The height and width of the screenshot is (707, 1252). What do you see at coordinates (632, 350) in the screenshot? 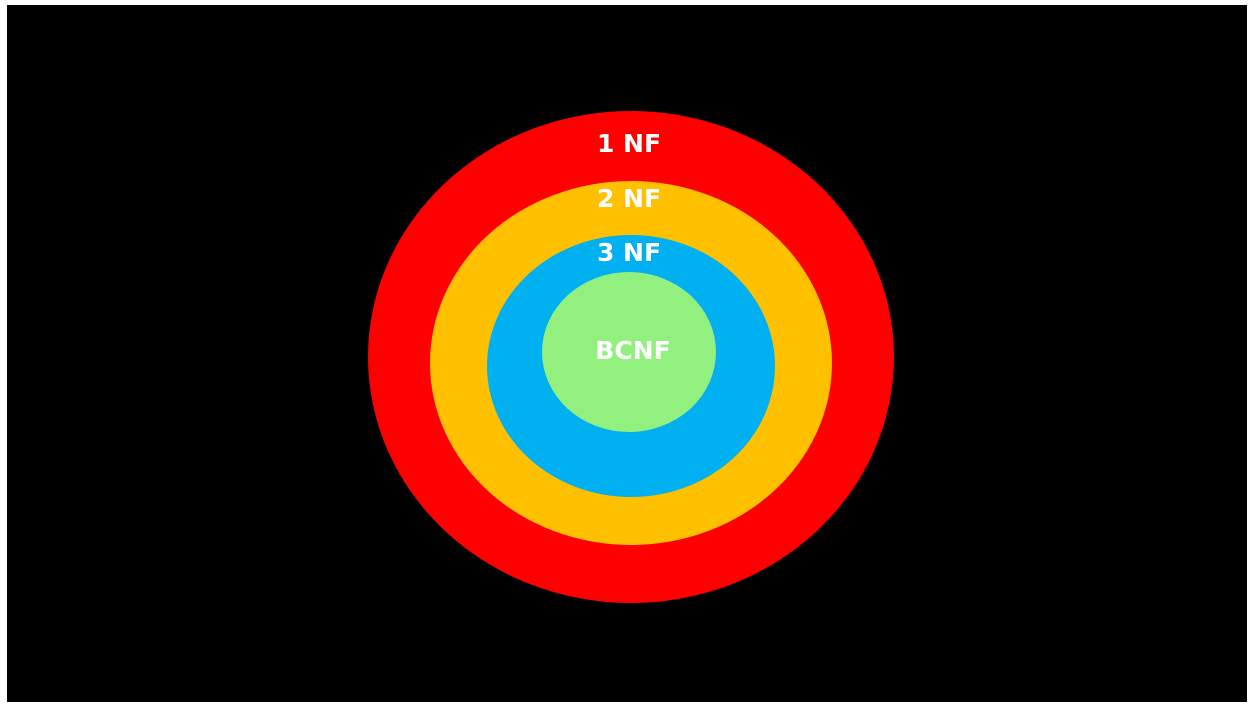
I see `label-bcnf: BCNF` at bounding box center [632, 350].